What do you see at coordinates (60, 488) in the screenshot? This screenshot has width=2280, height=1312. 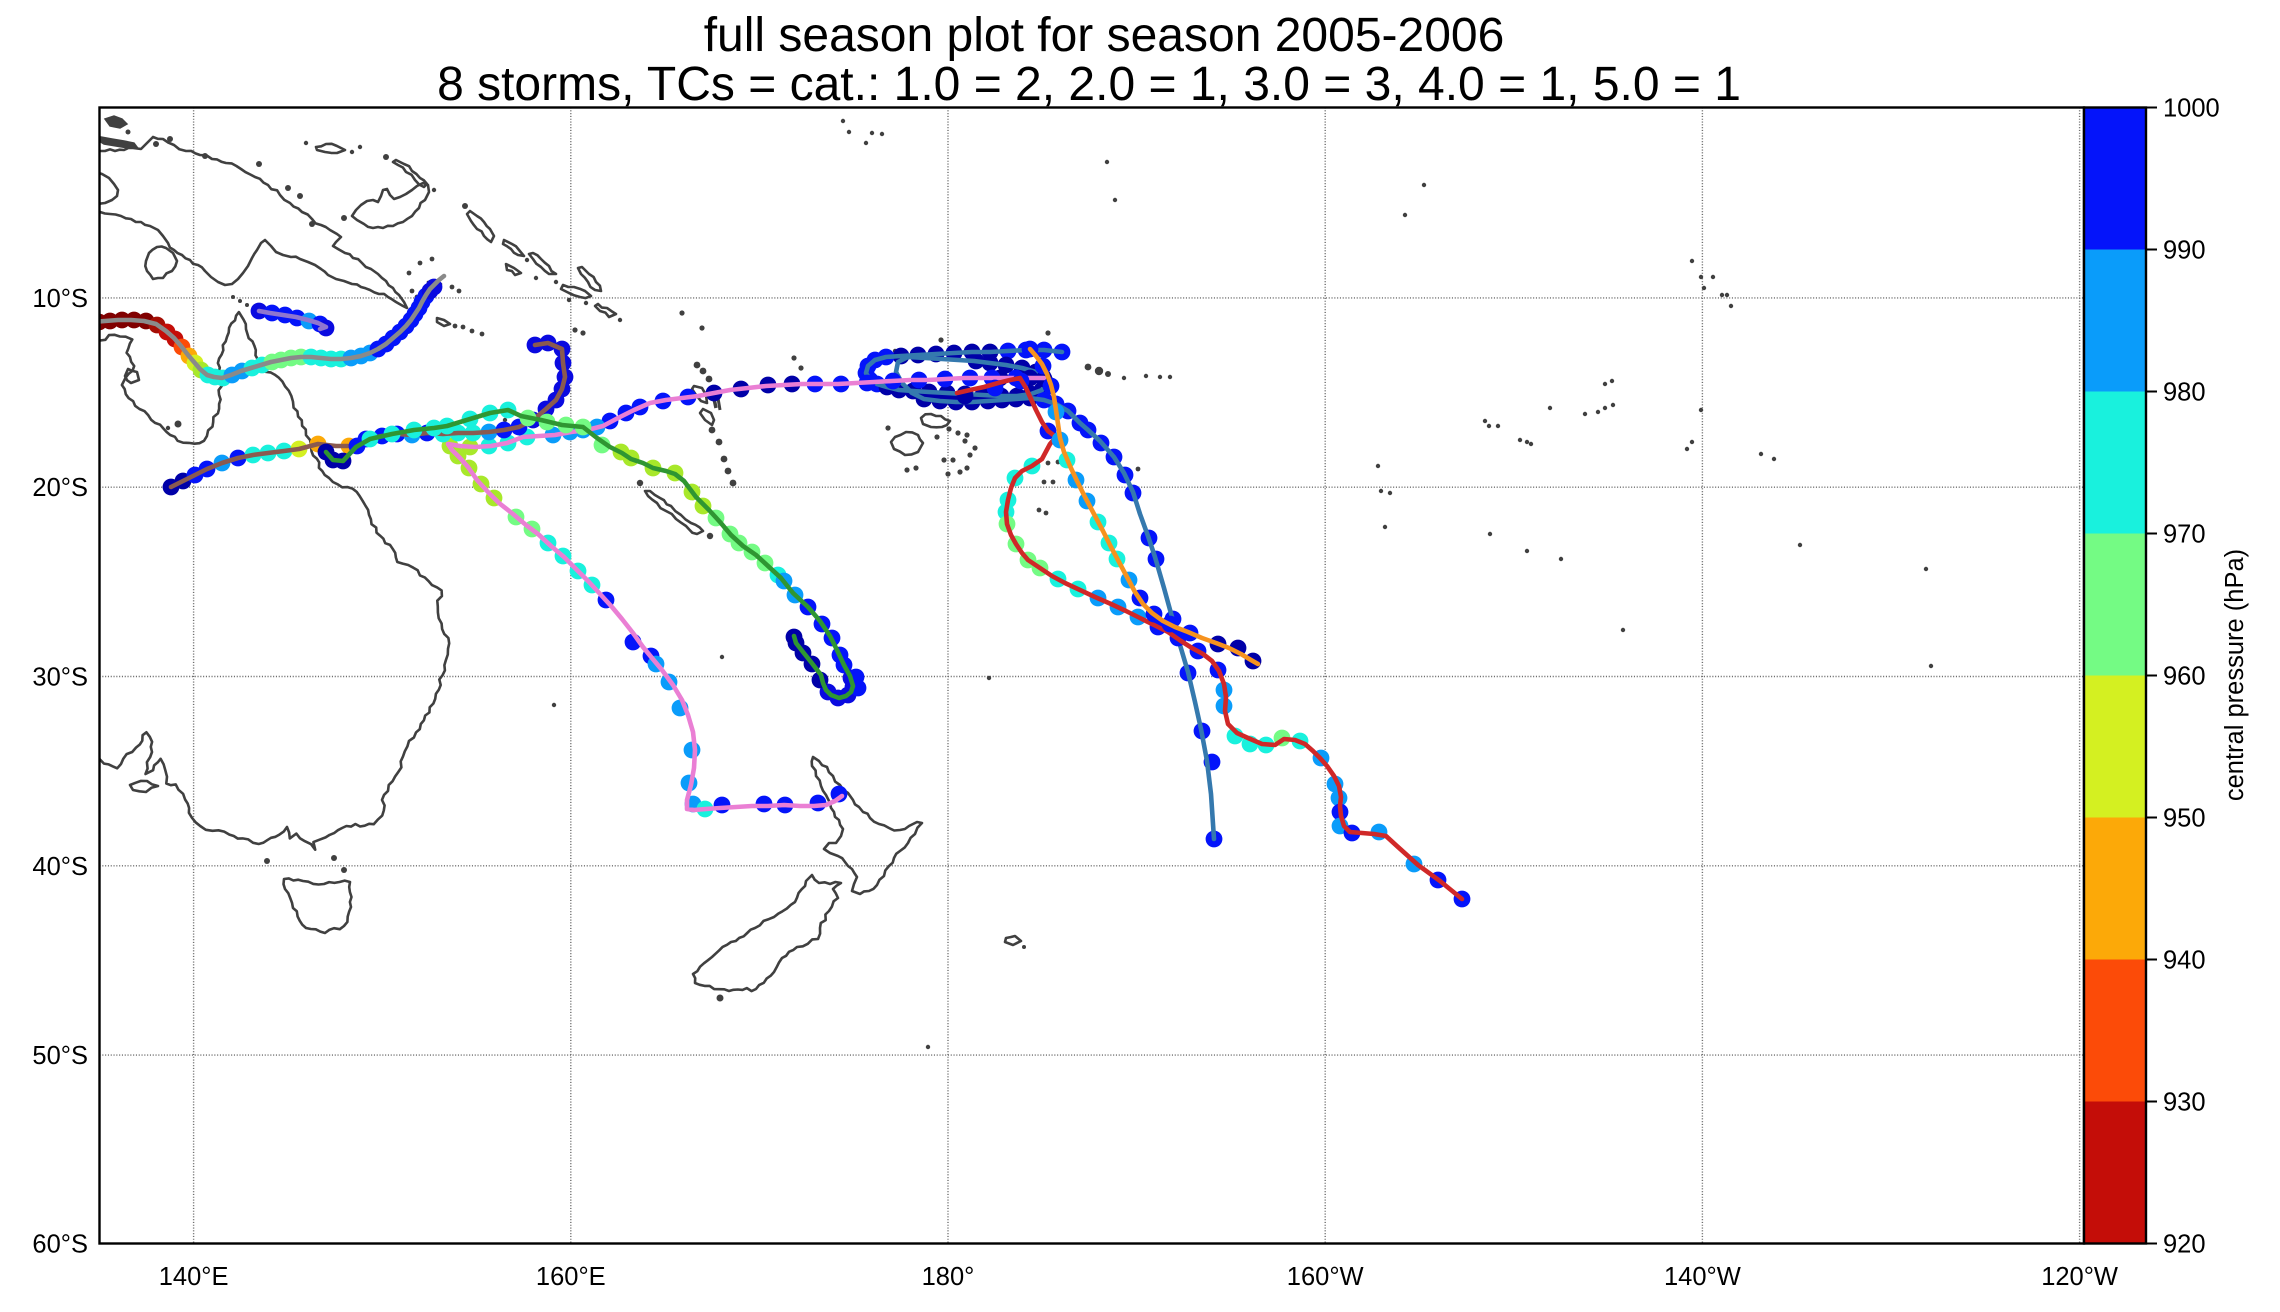 I see `svg-text: 20°S` at bounding box center [60, 488].